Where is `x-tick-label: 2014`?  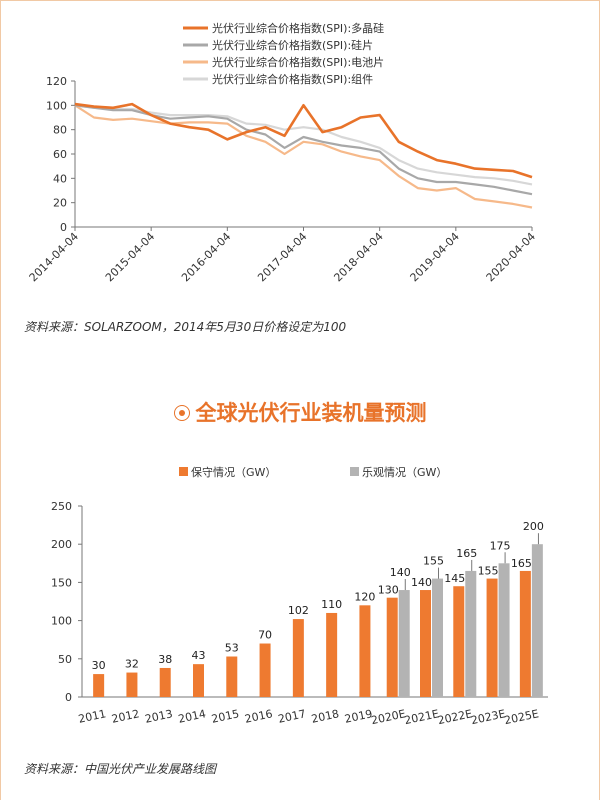
x-tick-label: 2014 is located at coordinates (192, 716).